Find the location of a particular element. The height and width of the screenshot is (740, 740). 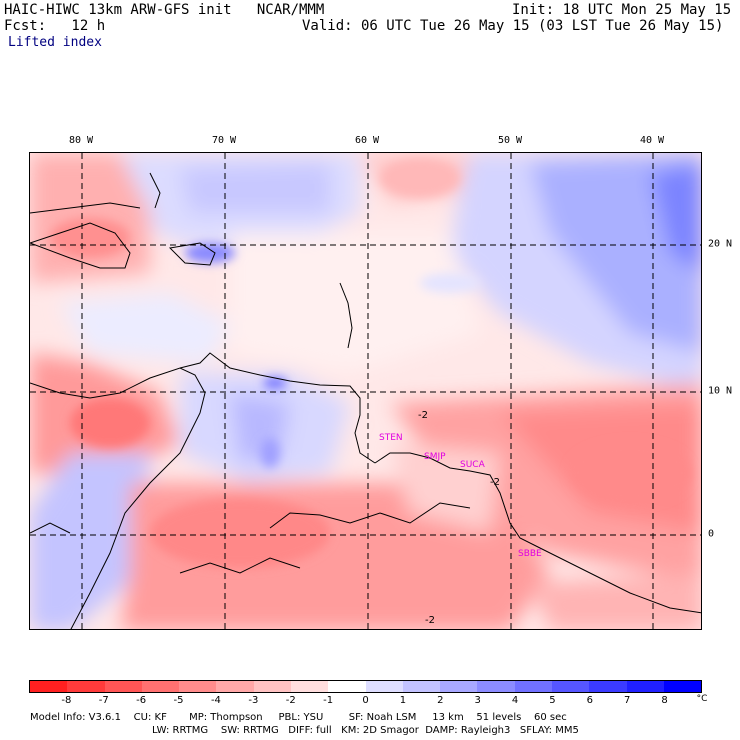

colorbar-tick-label: -1 is located at coordinates (328, 700).